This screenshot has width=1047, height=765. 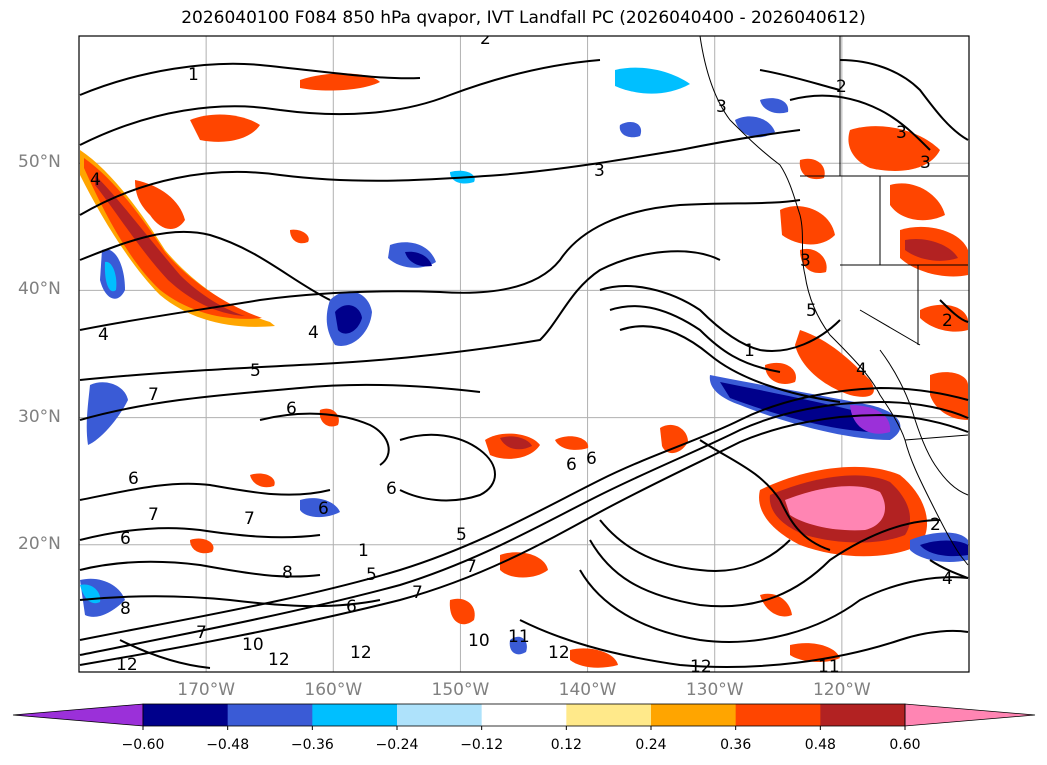 What do you see at coordinates (841, 690) in the screenshot?
I see `lon-tick-label: 120°W` at bounding box center [841, 690].